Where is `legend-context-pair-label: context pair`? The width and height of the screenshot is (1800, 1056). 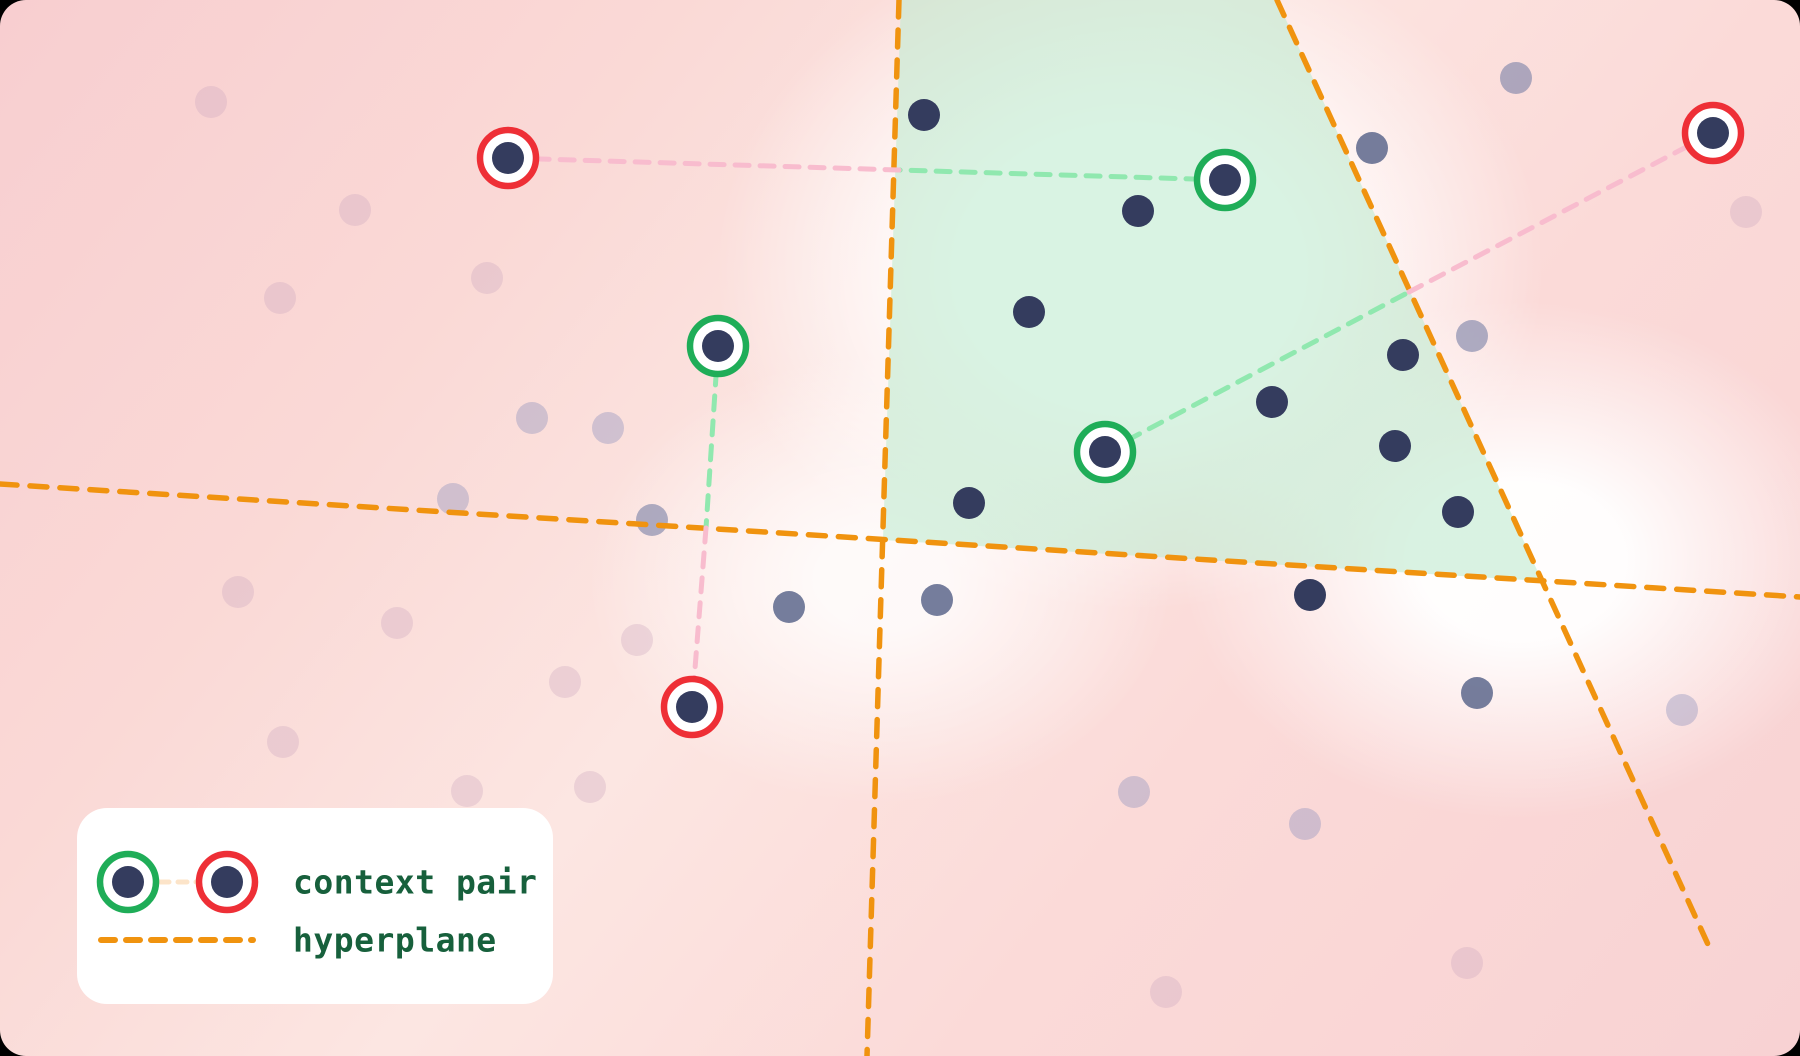 legend-context-pair-label: context pair is located at coordinates (415, 882).